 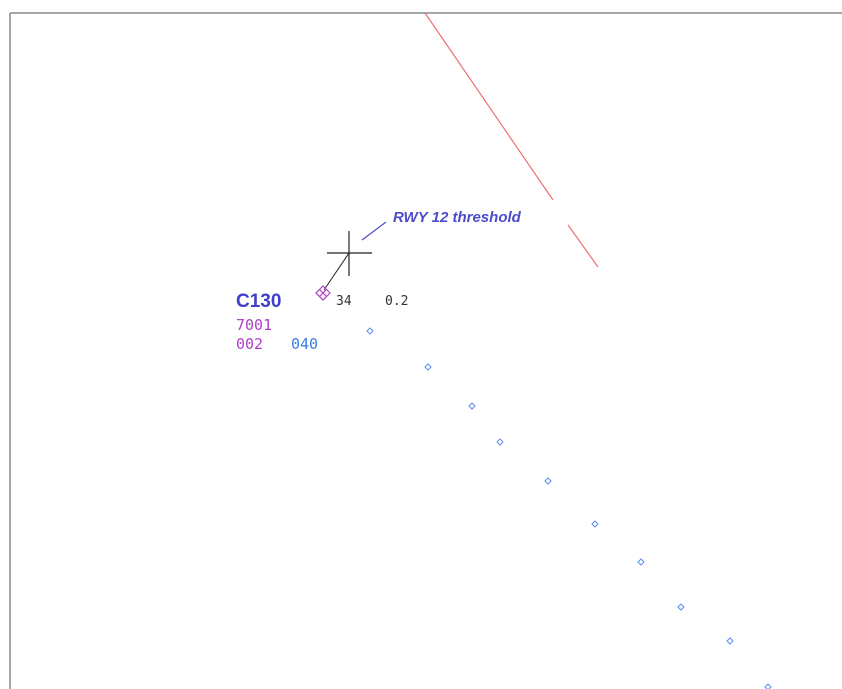 What do you see at coordinates (374, 231) in the screenshot?
I see `annotation-leader` at bounding box center [374, 231].